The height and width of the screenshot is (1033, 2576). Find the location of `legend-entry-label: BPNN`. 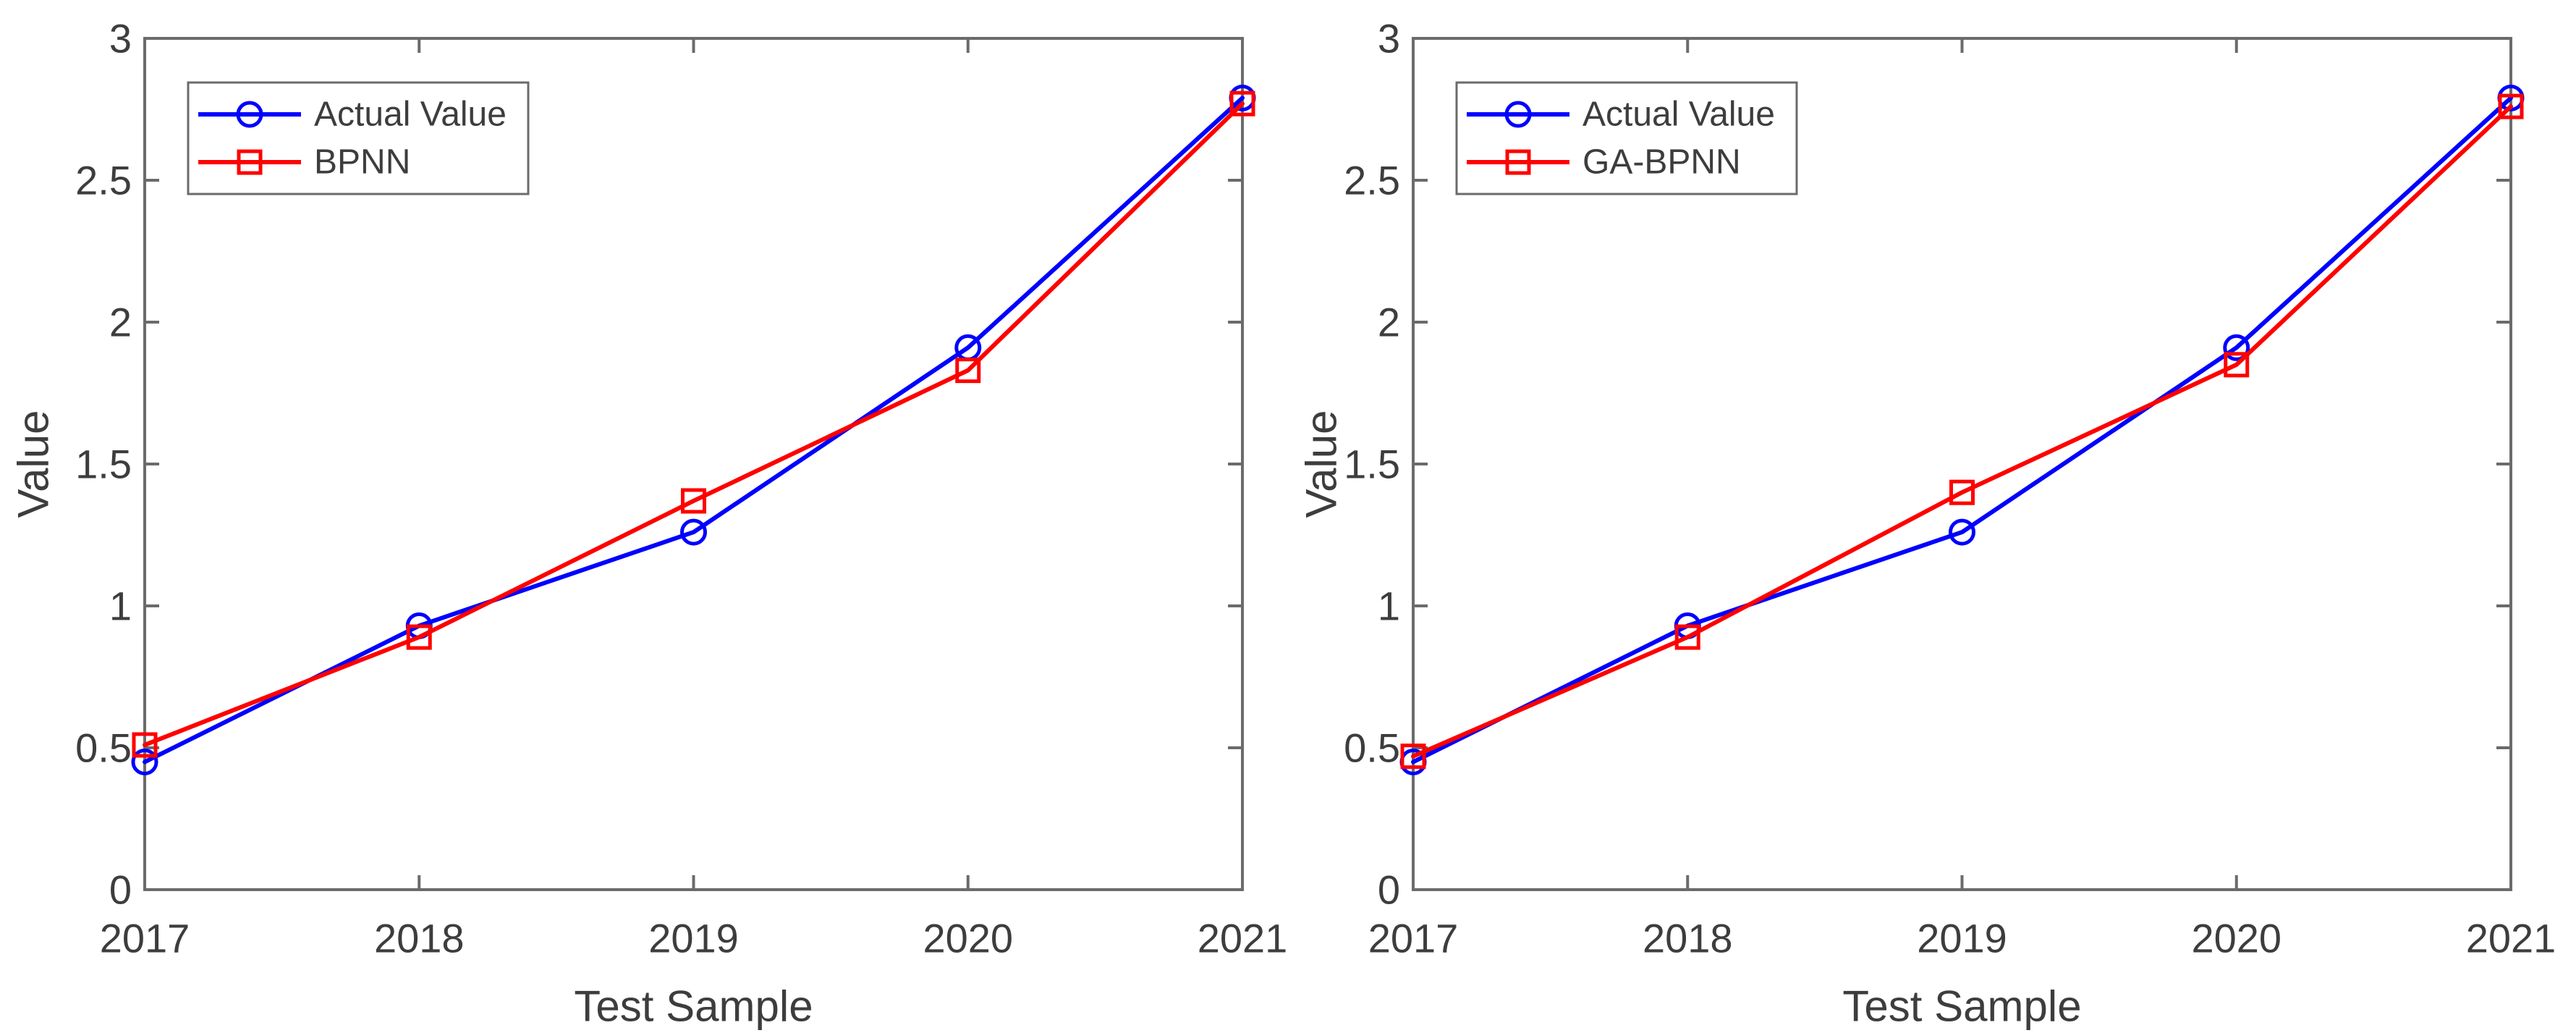

legend-entry-label: BPNN is located at coordinates (362, 162).